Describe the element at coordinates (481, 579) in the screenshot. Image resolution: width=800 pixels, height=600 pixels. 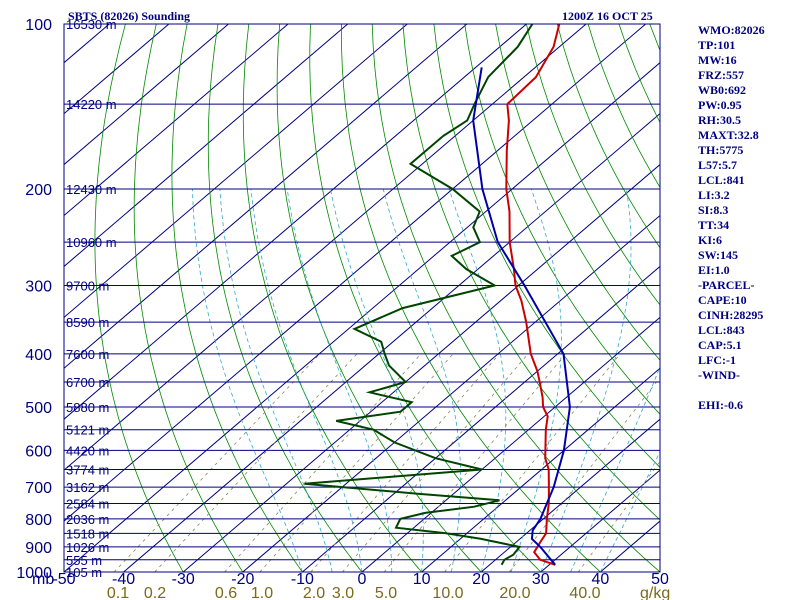
I see `temperature-tick-label: 20` at that location.